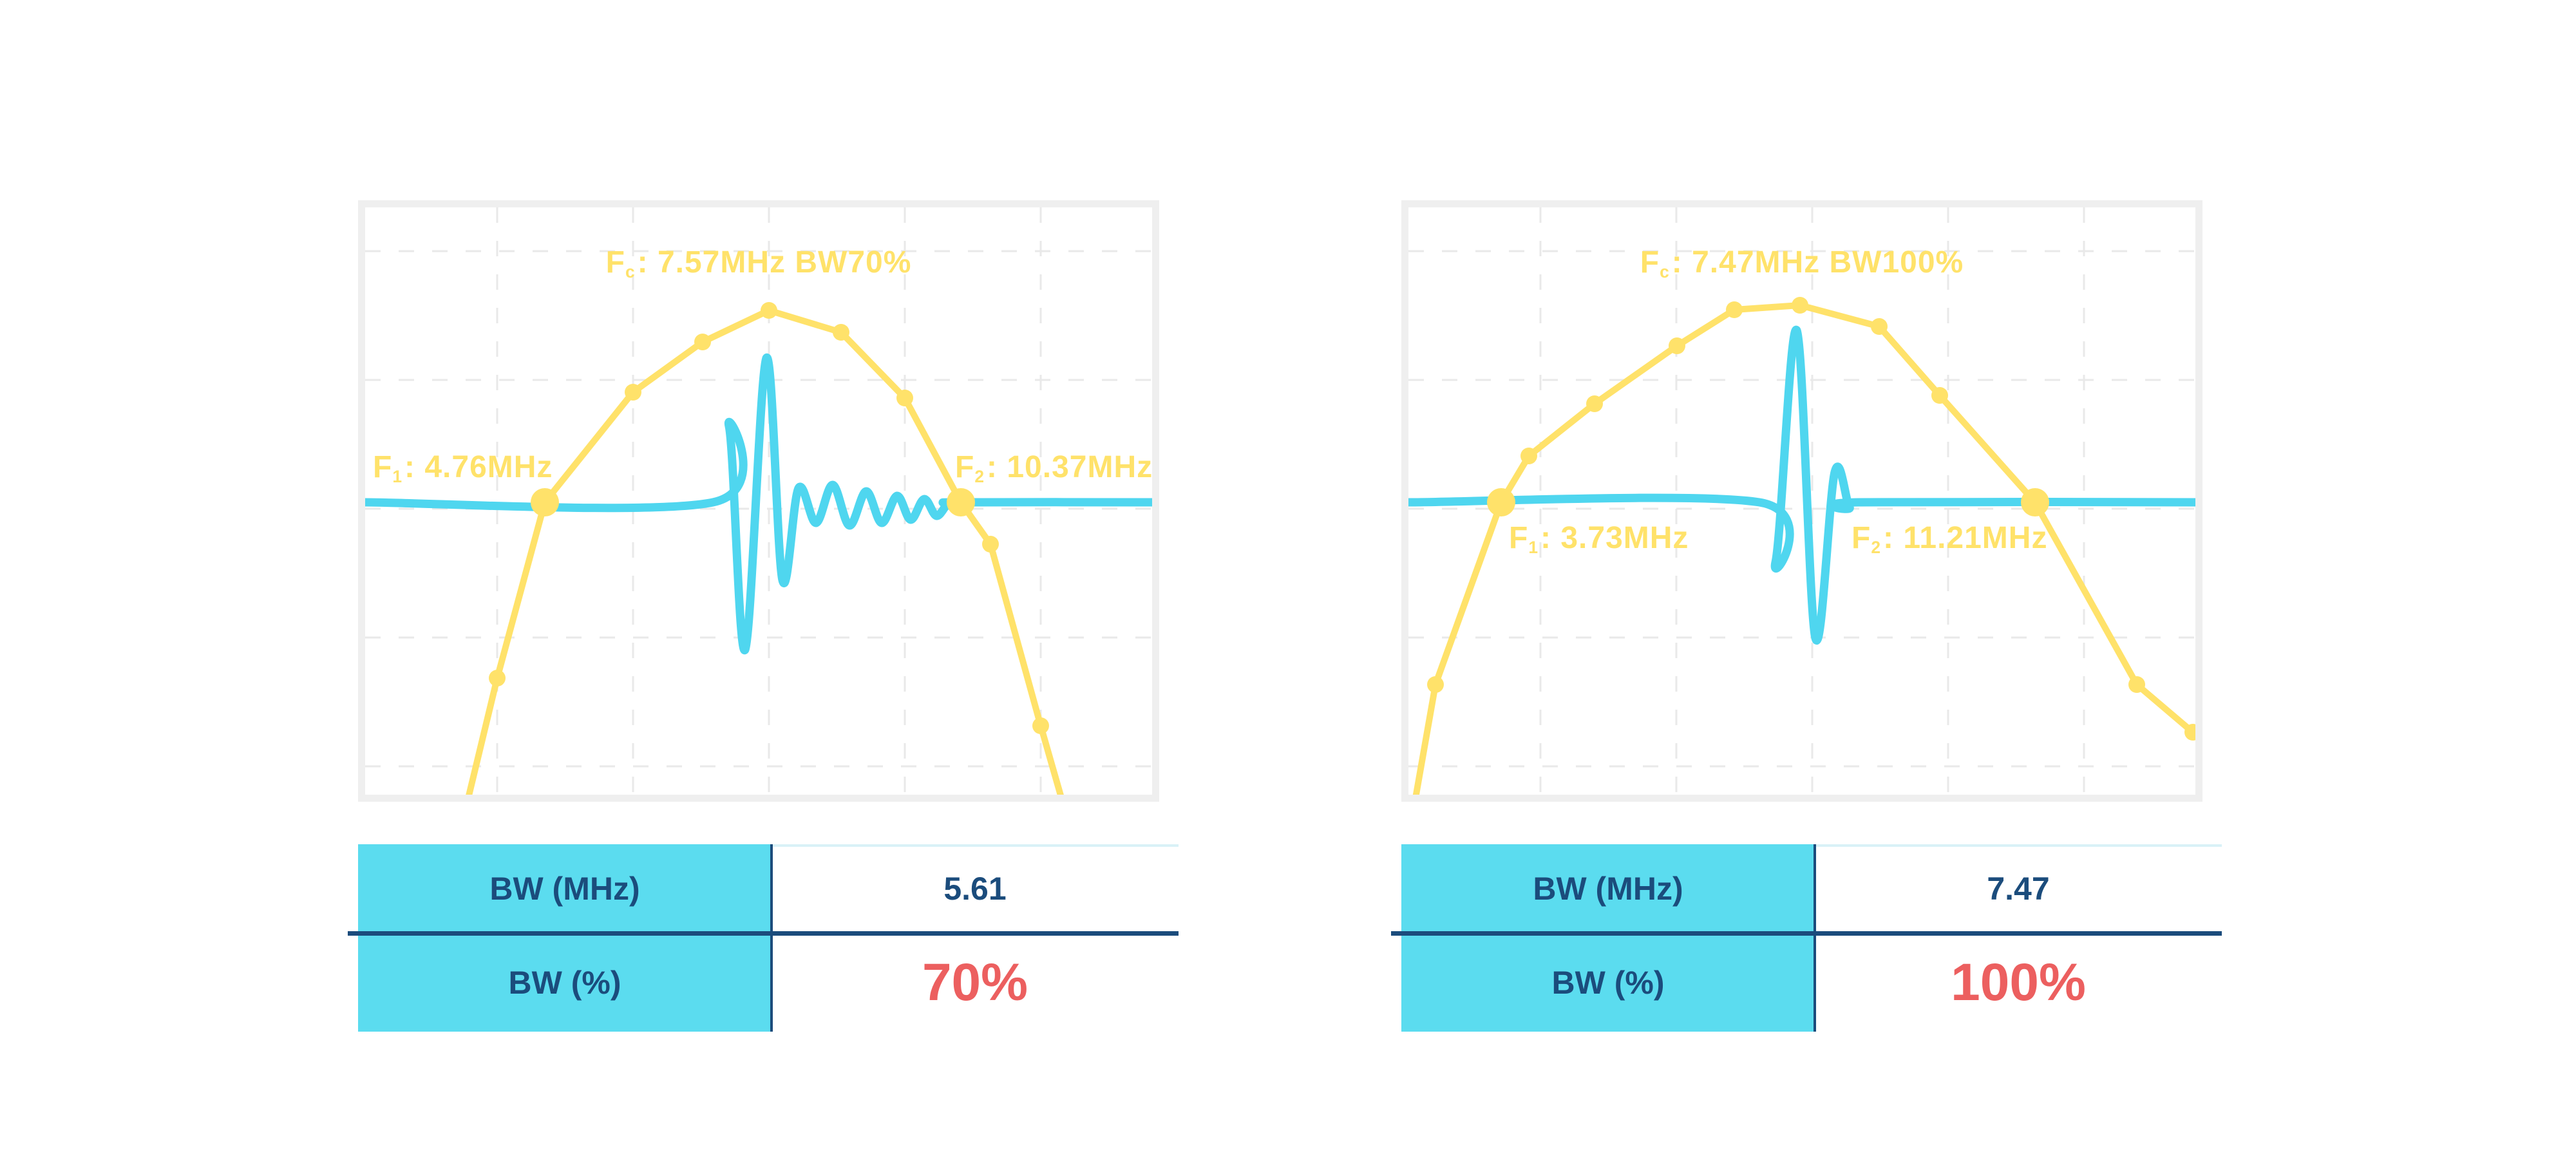  What do you see at coordinates (1070, 467) in the screenshot?
I see `f2-value-text: : 10.37MHz` at bounding box center [1070, 467].